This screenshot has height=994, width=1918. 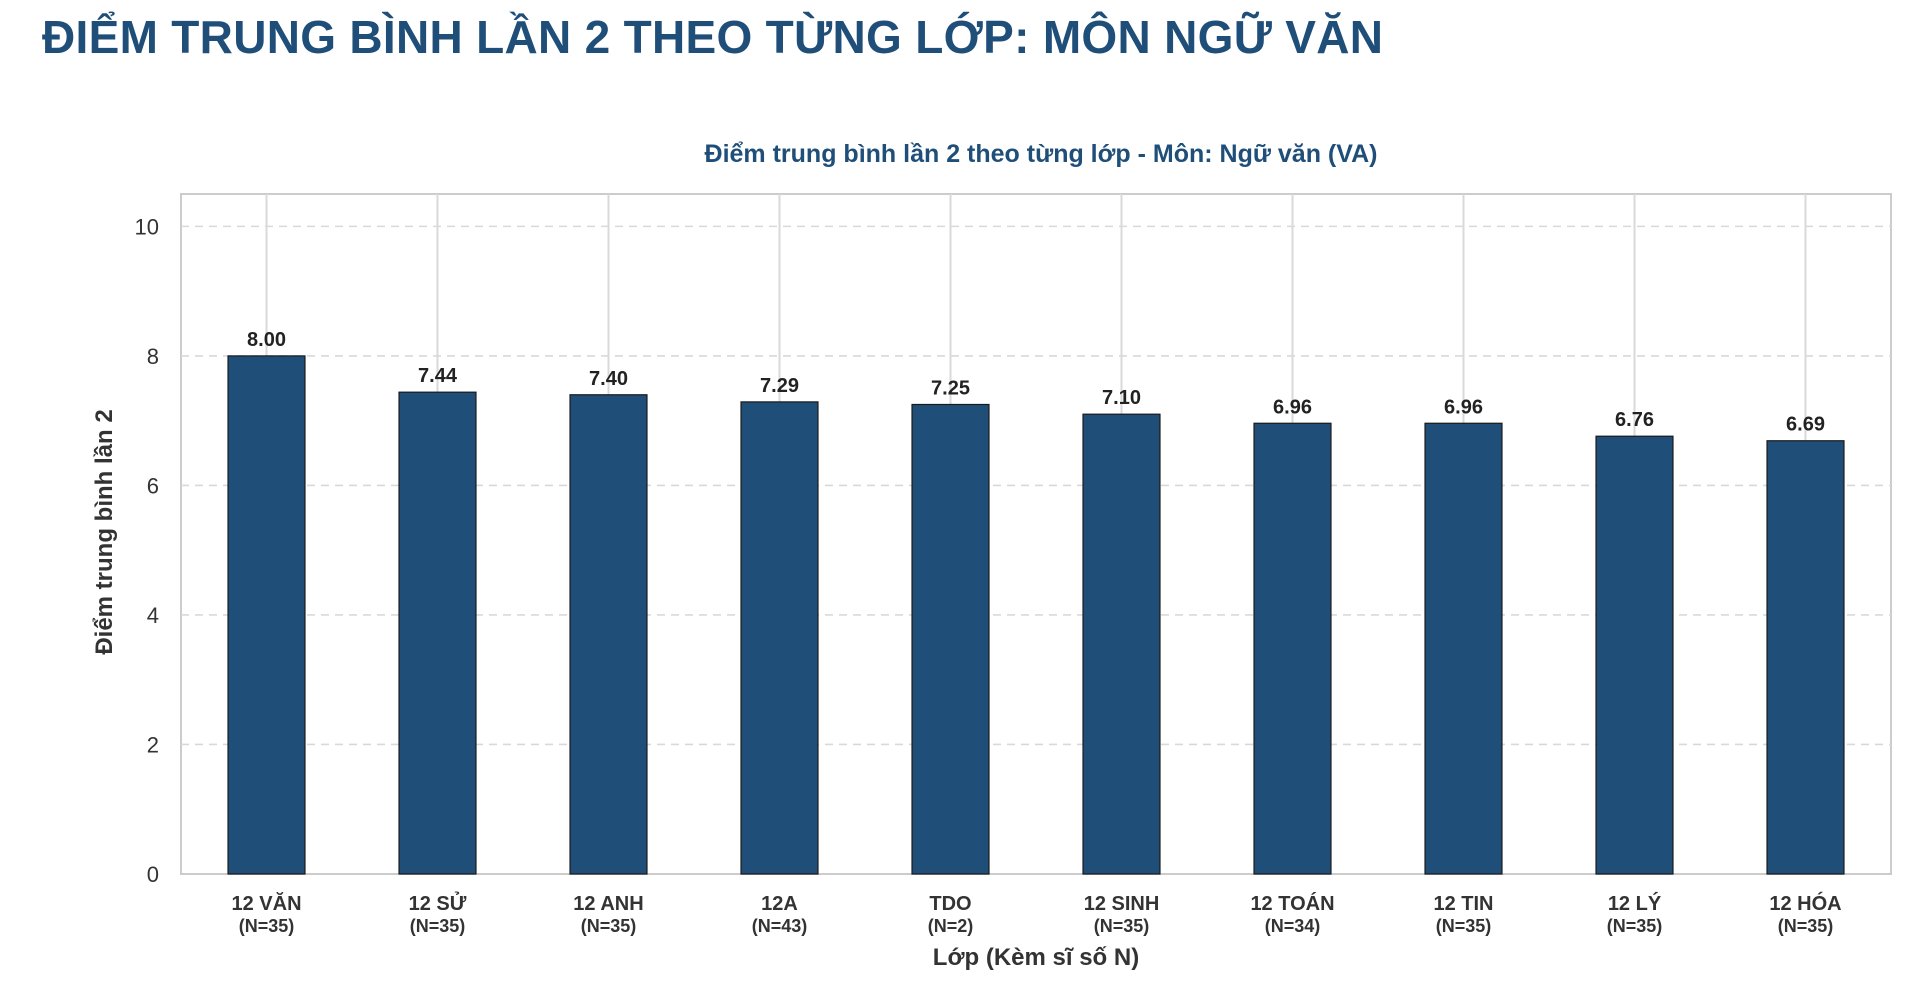 I want to click on x-tick-count-label: (N=34), so click(x=1293, y=926).